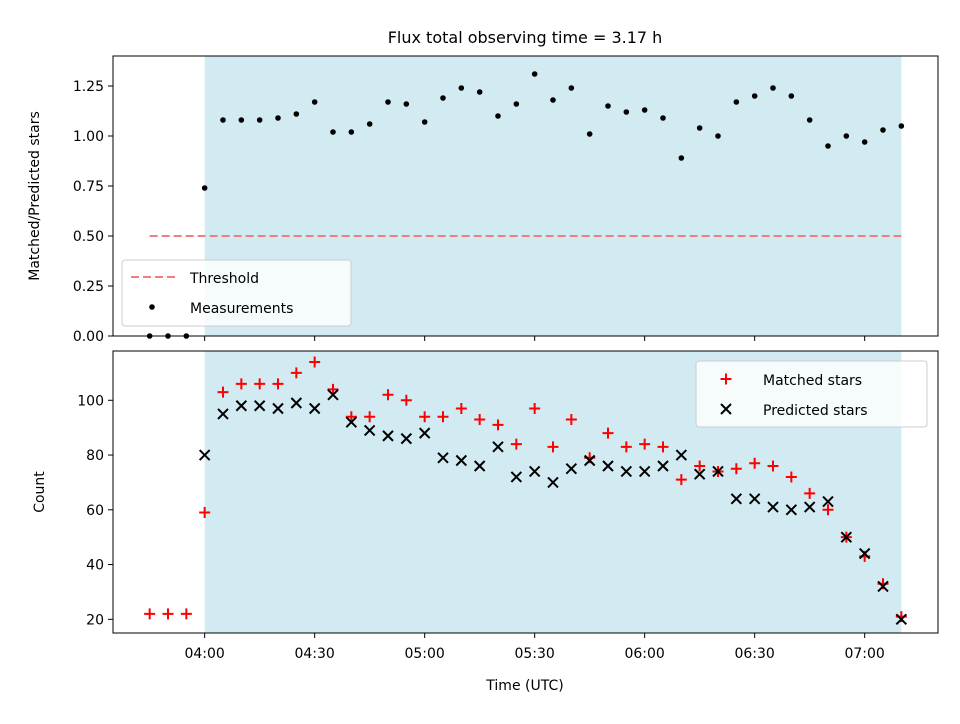 The image size is (960, 724). I want to click on y-tick-label: 100, so click(90, 401).